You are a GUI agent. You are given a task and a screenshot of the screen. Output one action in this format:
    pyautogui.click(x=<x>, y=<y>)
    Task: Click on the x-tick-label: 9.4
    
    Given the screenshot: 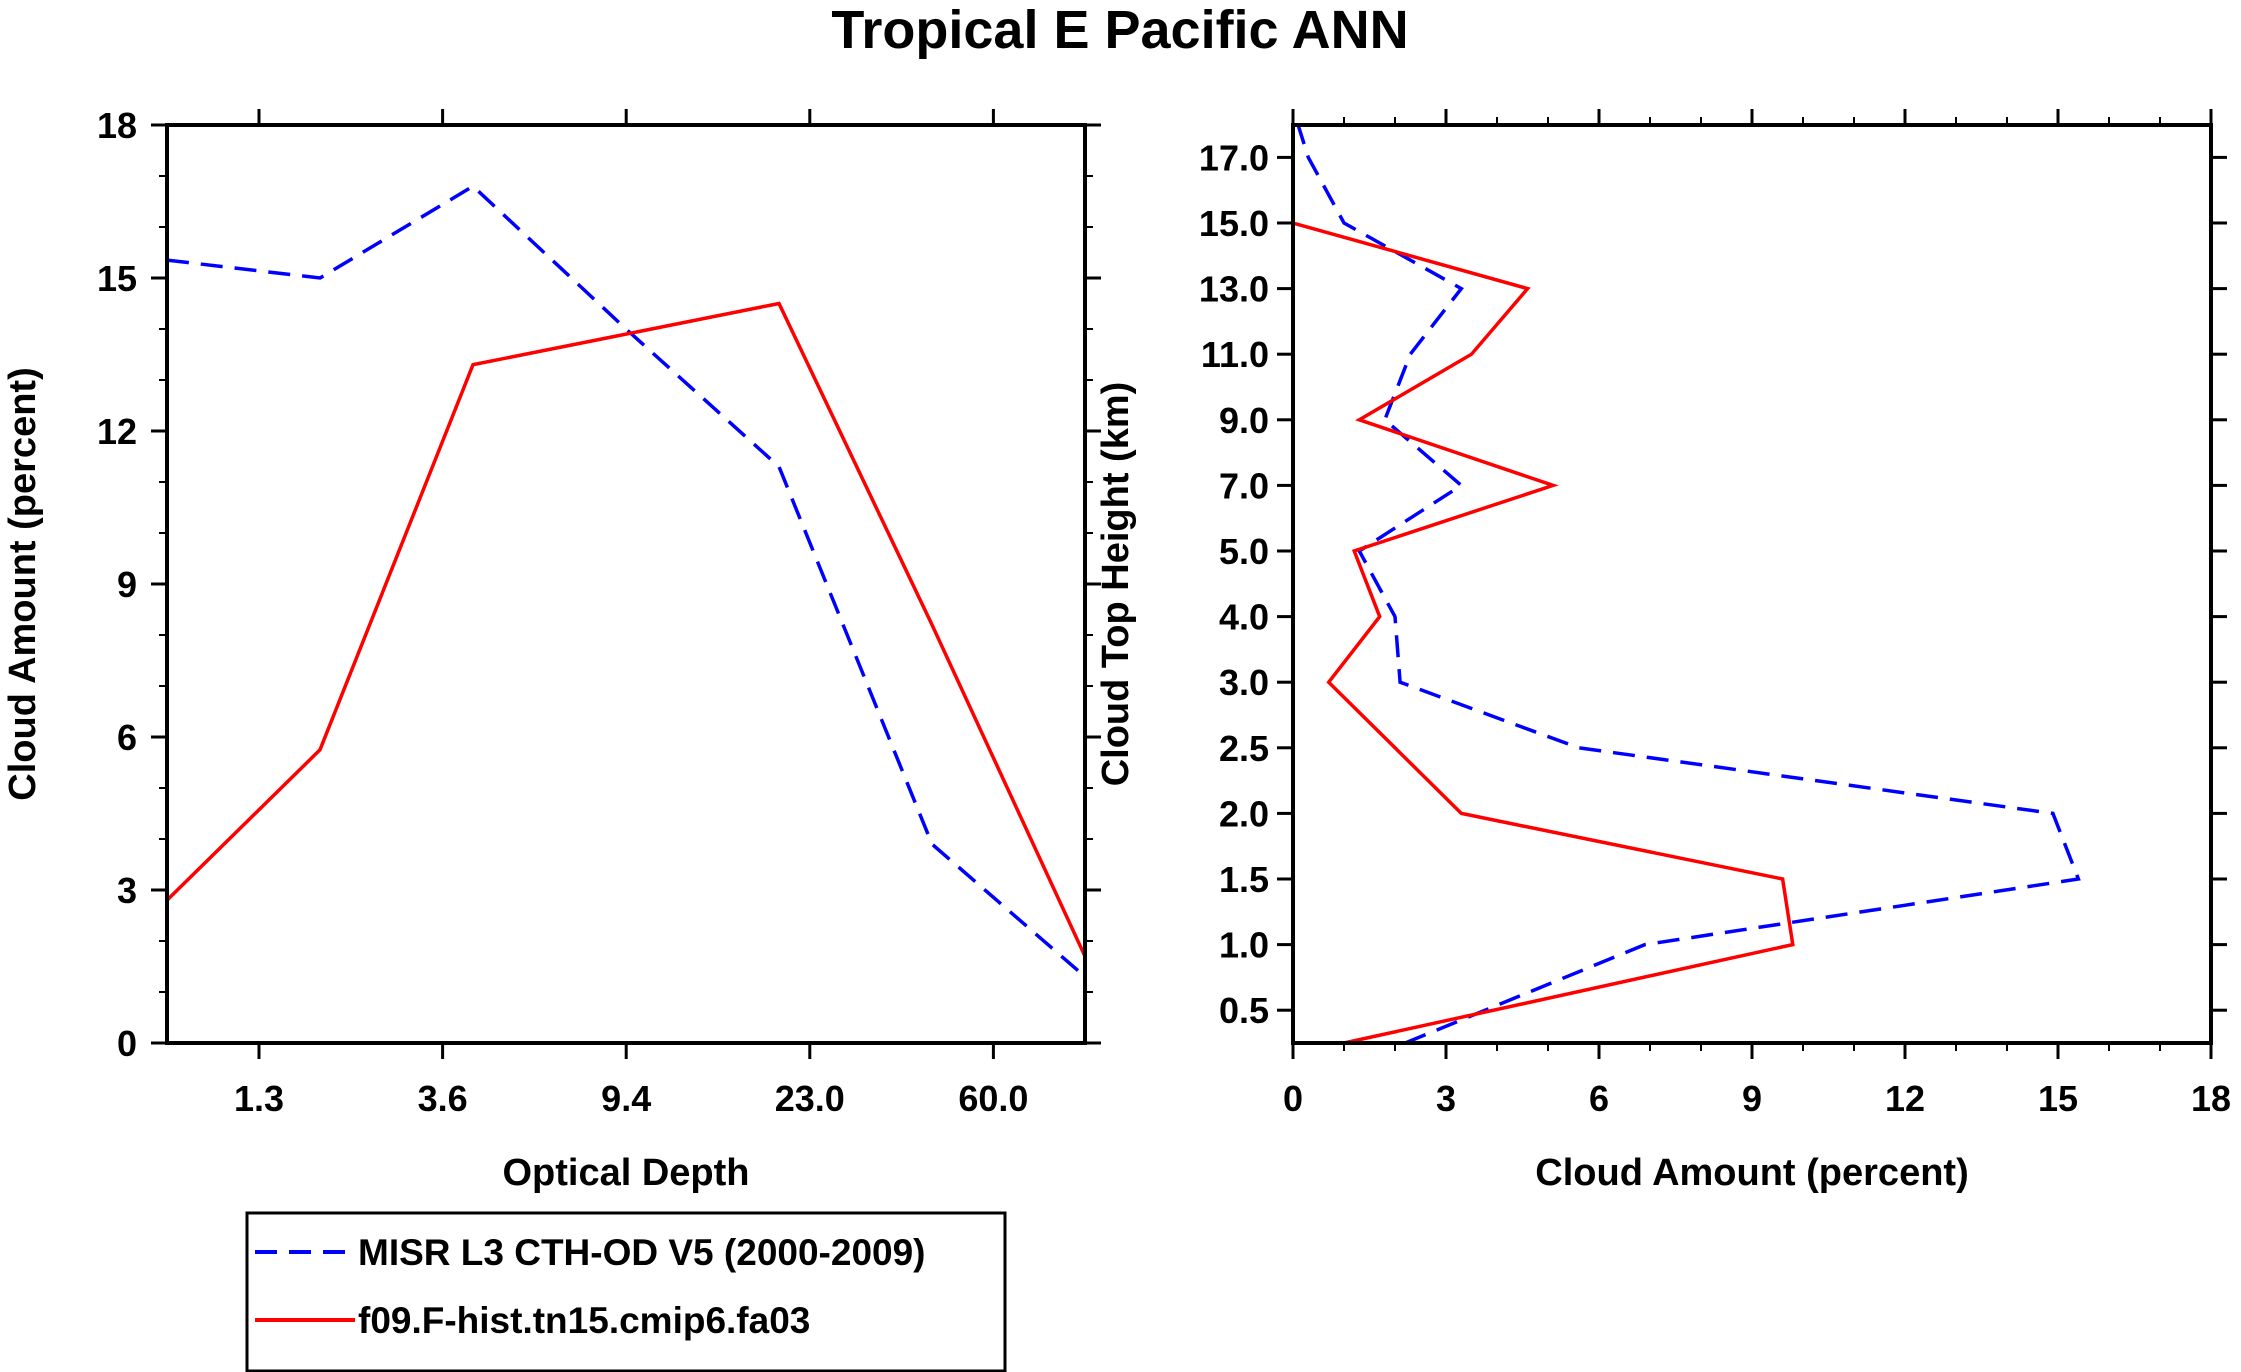 What is the action you would take?
    pyautogui.click(x=626, y=1098)
    